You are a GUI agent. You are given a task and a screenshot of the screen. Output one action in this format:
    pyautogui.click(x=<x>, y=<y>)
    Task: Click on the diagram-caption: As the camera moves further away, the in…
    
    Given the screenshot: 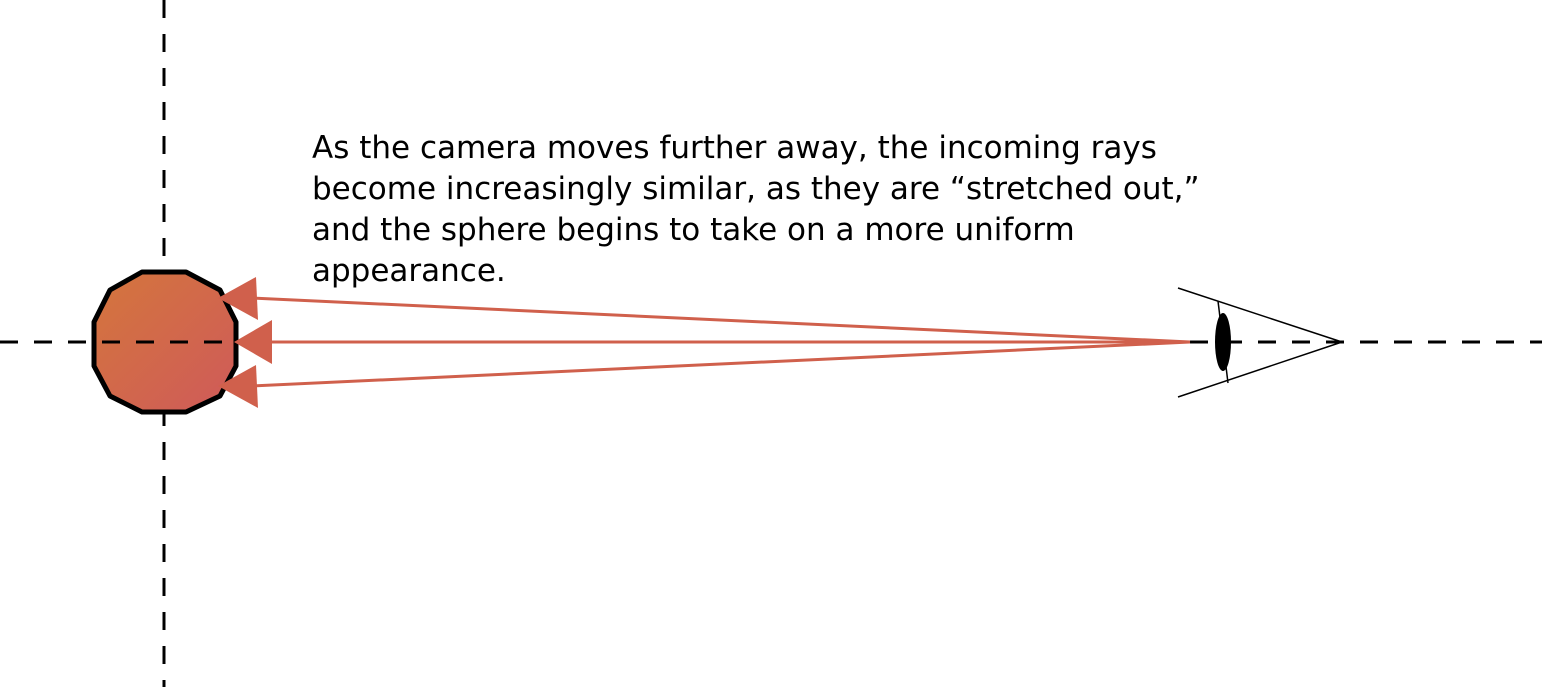 What is the action you would take?
    pyautogui.click(x=756, y=210)
    